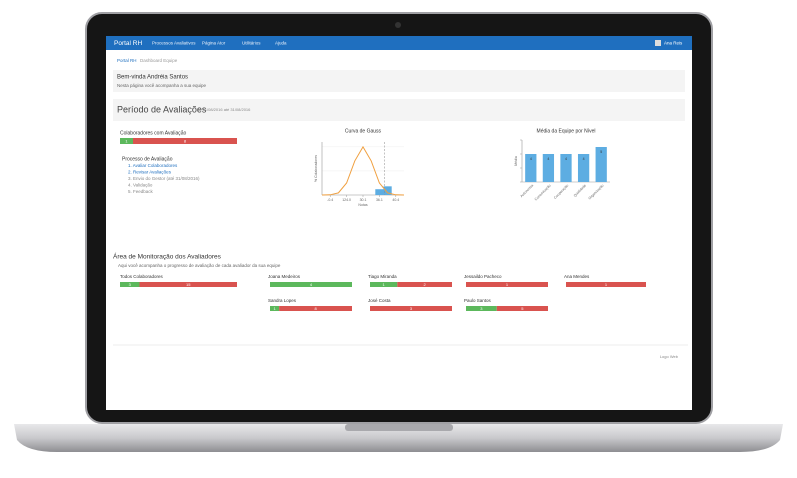  I want to click on nav-item: Página Ator, so click(214, 43).